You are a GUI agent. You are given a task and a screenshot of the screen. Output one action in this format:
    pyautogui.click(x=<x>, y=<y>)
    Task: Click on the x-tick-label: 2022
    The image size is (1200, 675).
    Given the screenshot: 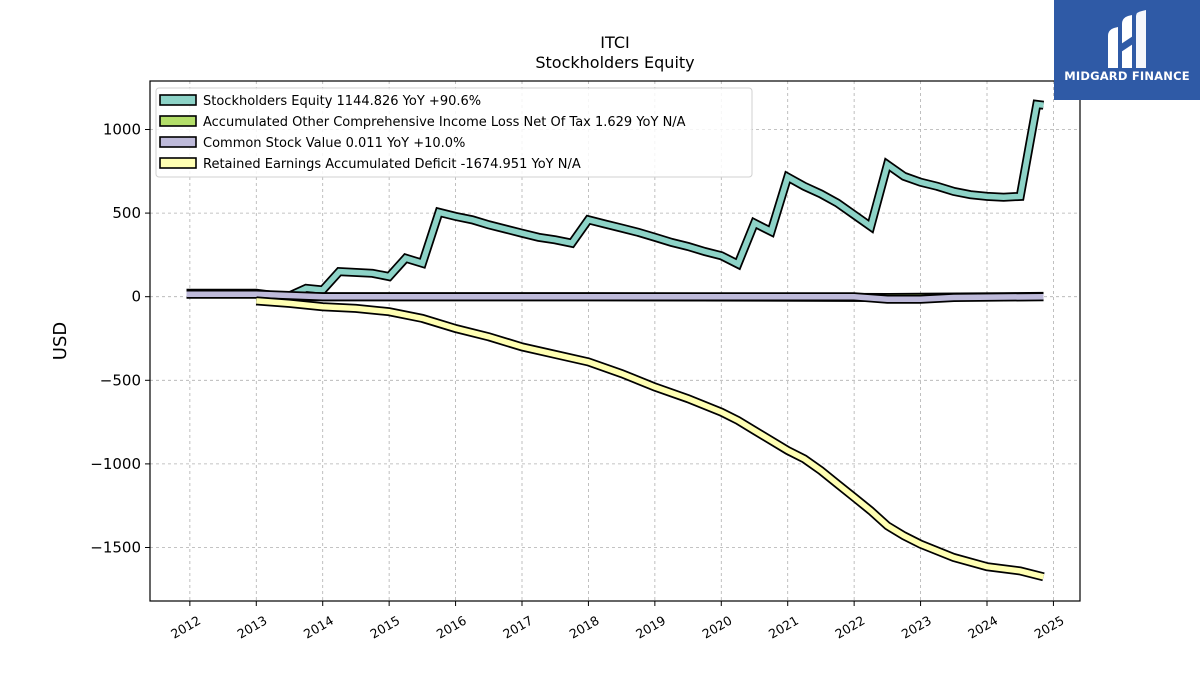 What is the action you would take?
    pyautogui.click(x=849, y=627)
    